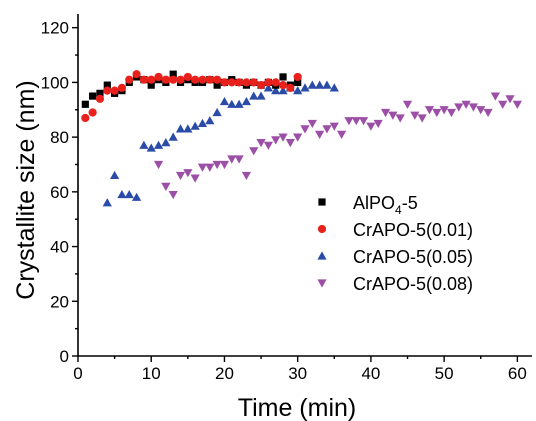 This screenshot has width=536, height=421. What do you see at coordinates (191, 96) in the screenshot?
I see `series-circle` at bounding box center [191, 96].